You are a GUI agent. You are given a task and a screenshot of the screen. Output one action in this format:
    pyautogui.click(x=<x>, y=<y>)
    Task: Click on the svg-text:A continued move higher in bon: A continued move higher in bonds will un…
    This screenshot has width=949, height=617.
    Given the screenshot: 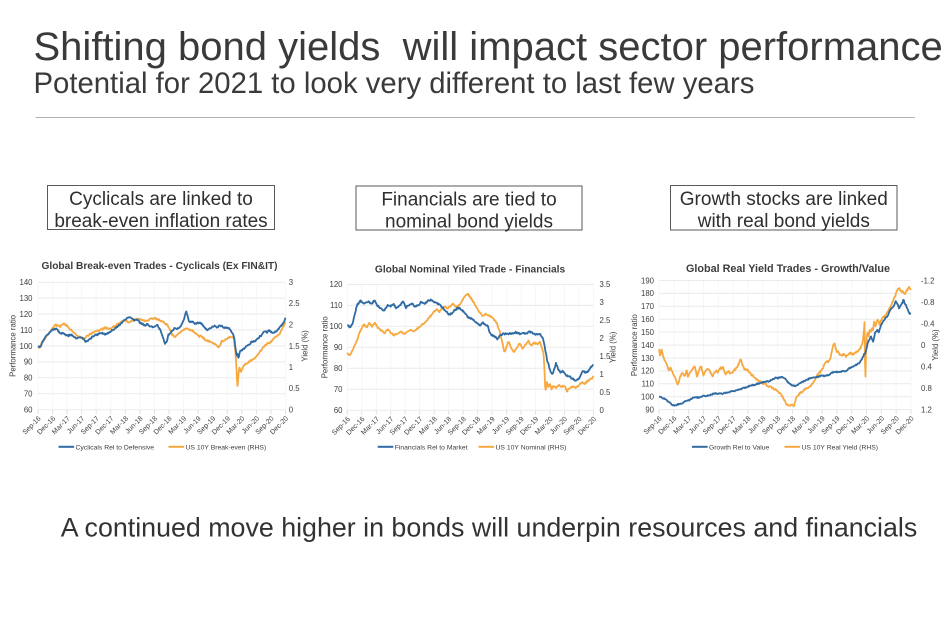 What is the action you would take?
    pyautogui.click(x=489, y=528)
    